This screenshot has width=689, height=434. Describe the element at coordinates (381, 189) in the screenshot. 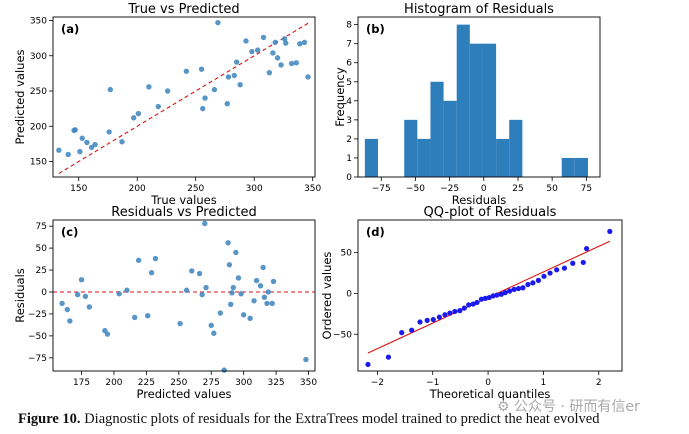

I see `x-tick-label: −75` at that location.